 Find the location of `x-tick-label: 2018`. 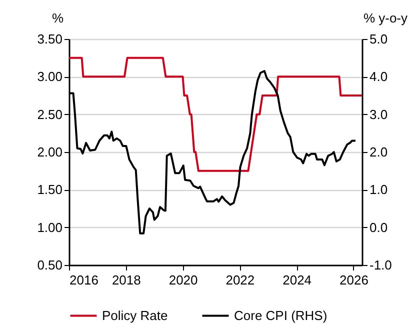

x-tick-label: 2018 is located at coordinates (126, 280).